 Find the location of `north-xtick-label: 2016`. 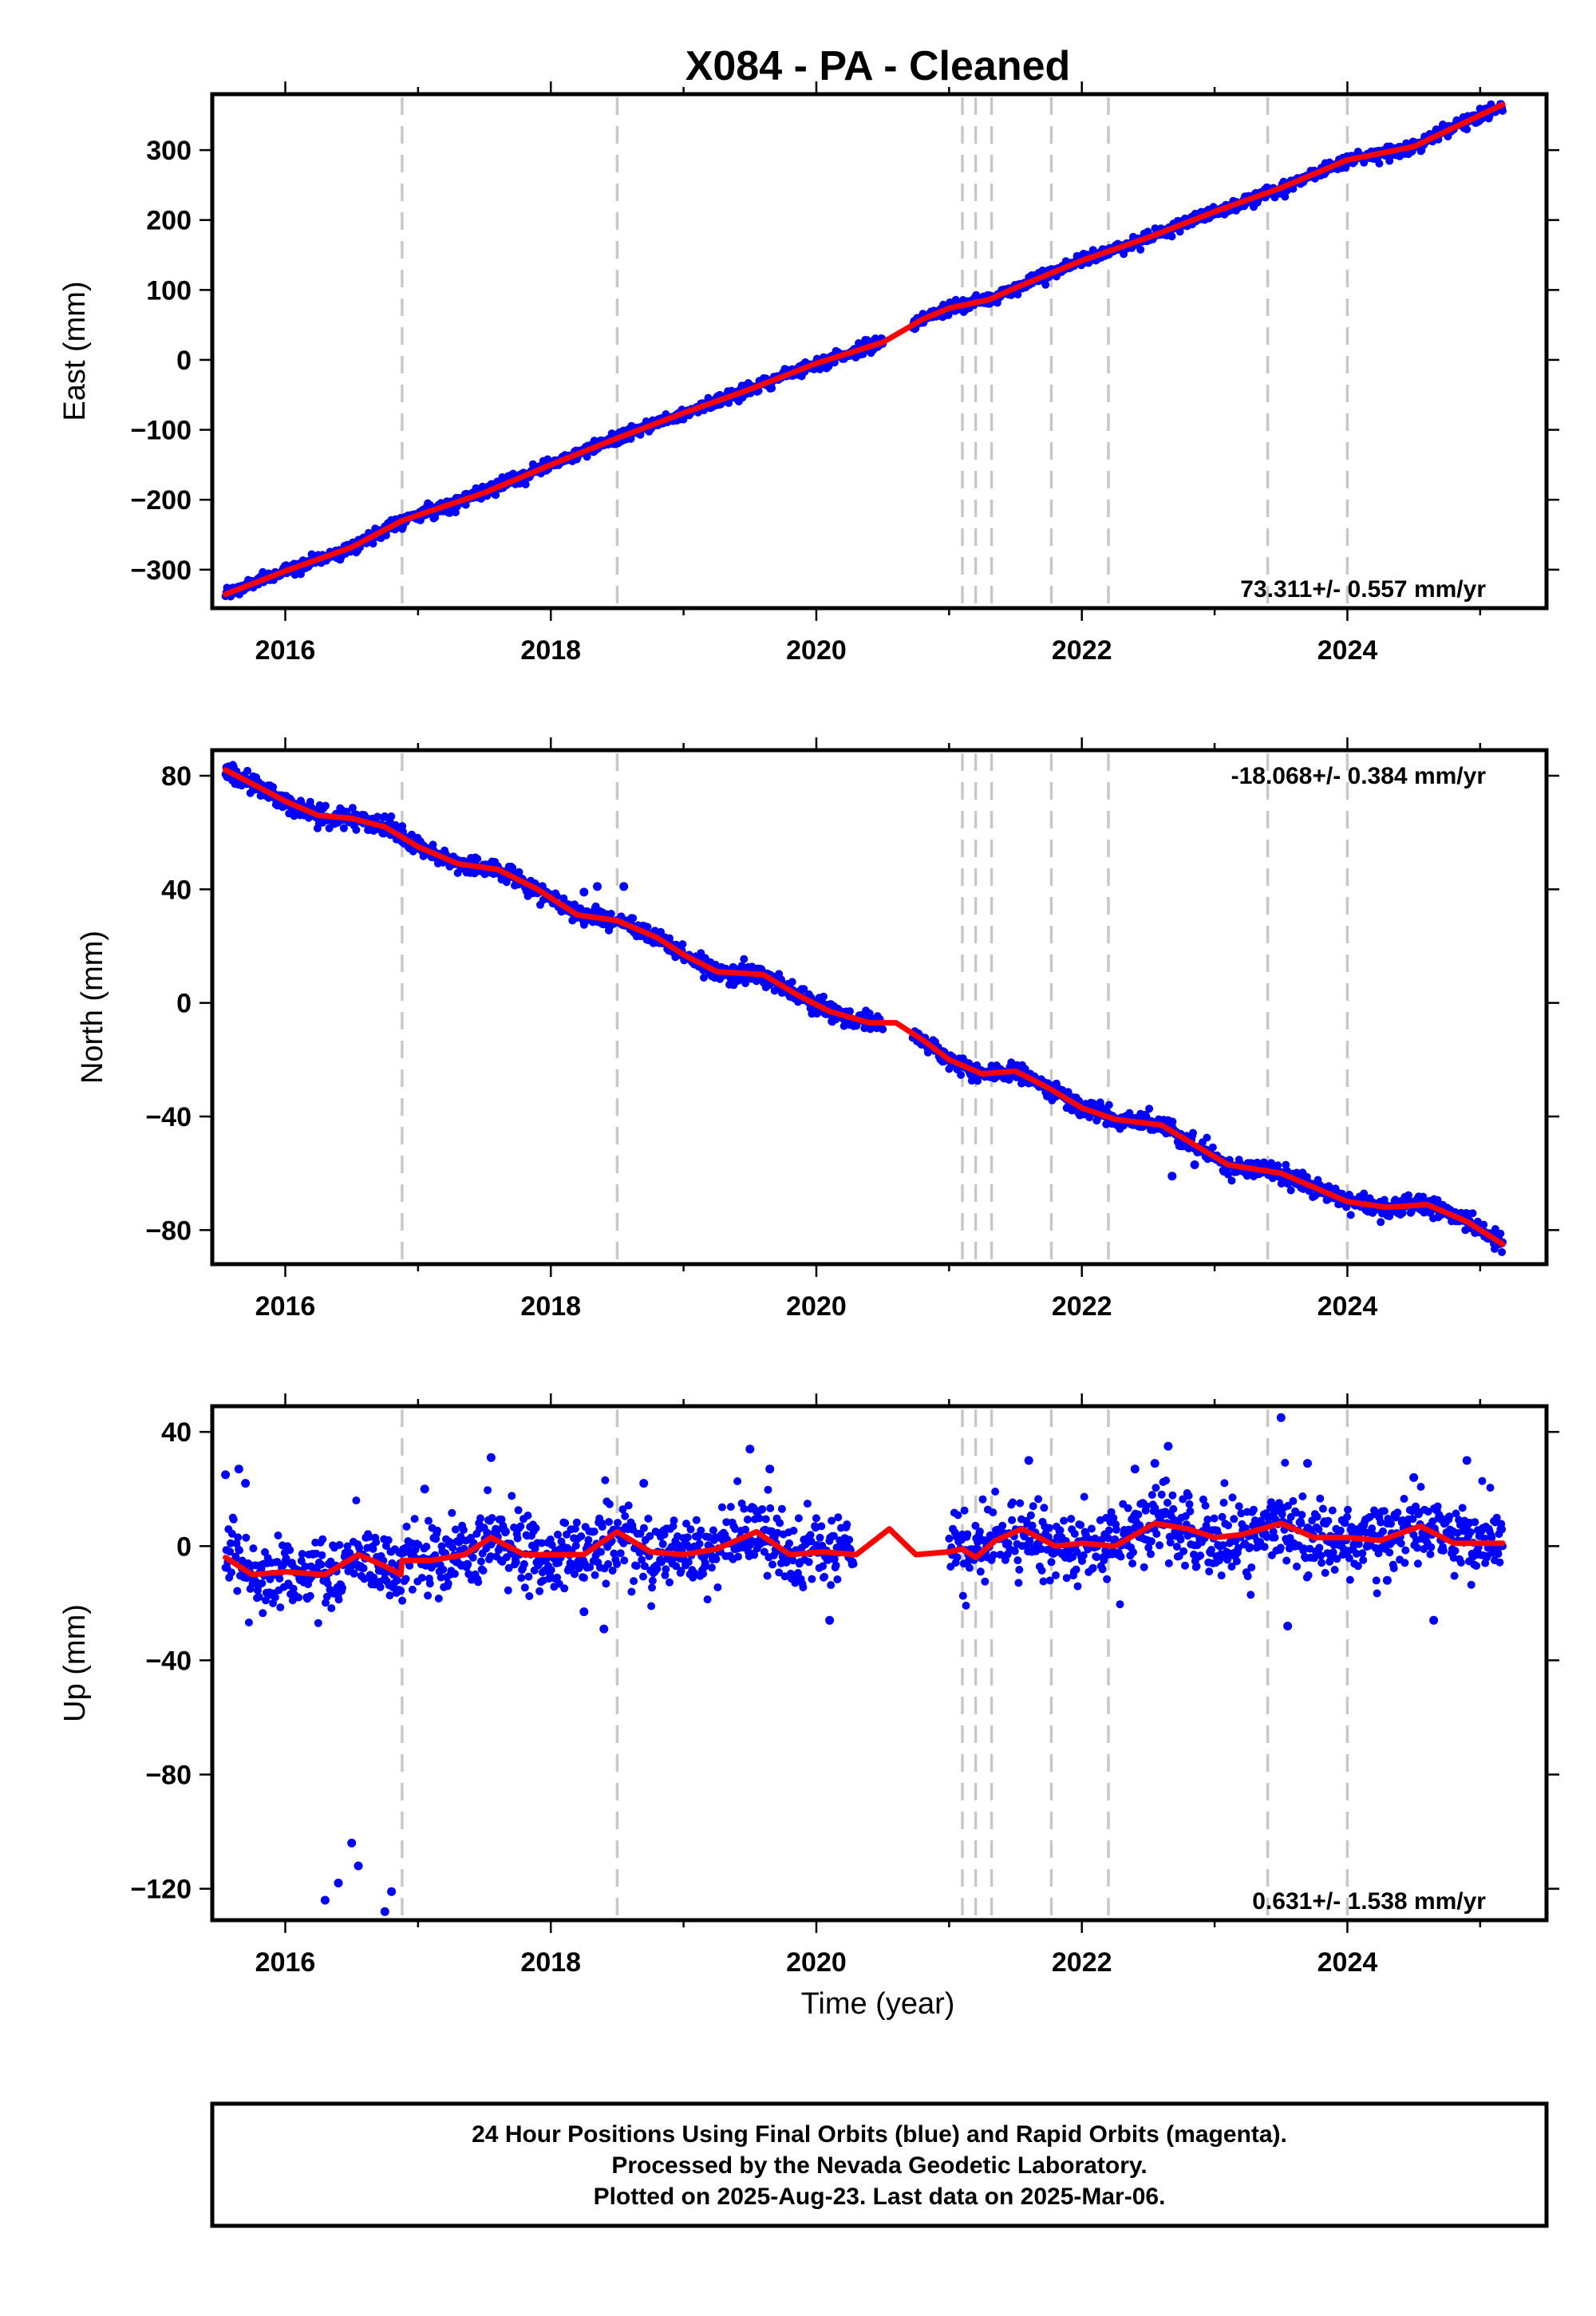

north-xtick-label: 2016 is located at coordinates (285, 1306).